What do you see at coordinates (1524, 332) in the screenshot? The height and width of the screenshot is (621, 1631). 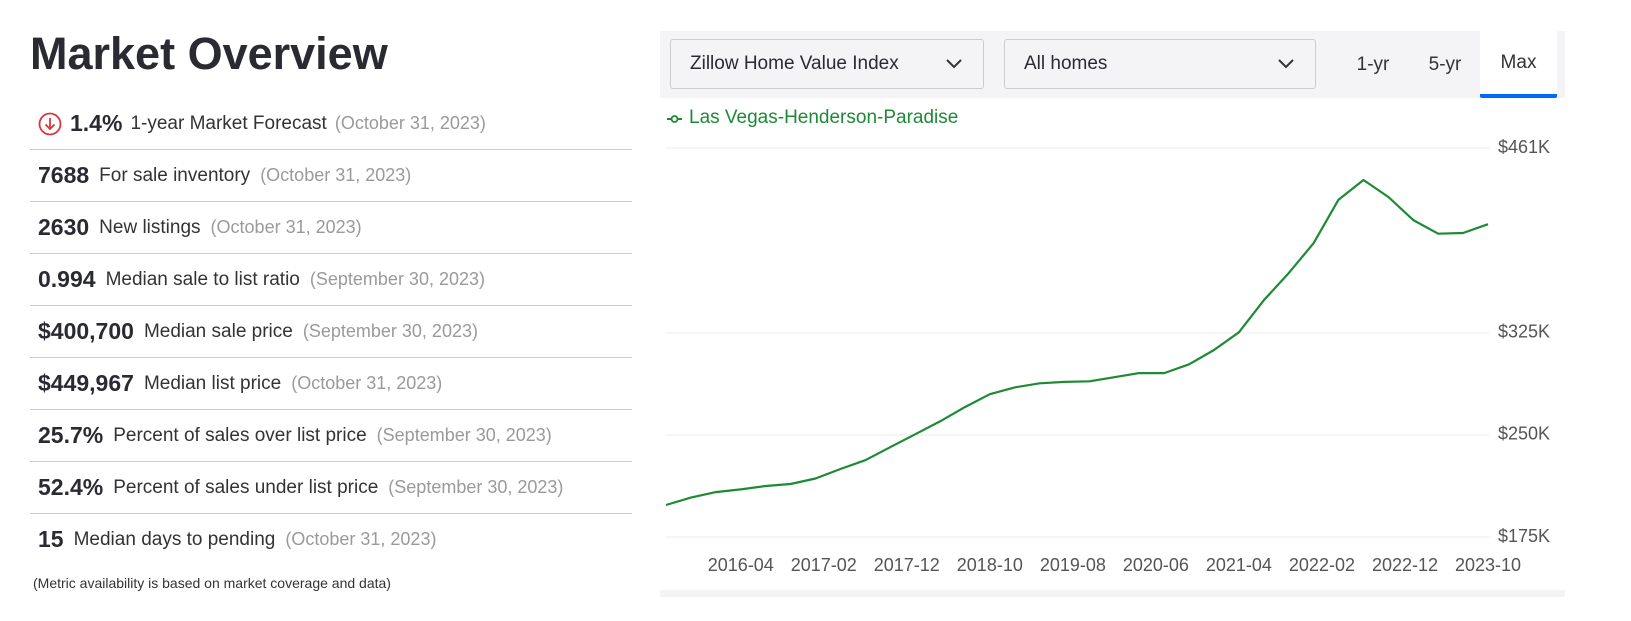 I see `y-tick-label: $325K` at bounding box center [1524, 332].